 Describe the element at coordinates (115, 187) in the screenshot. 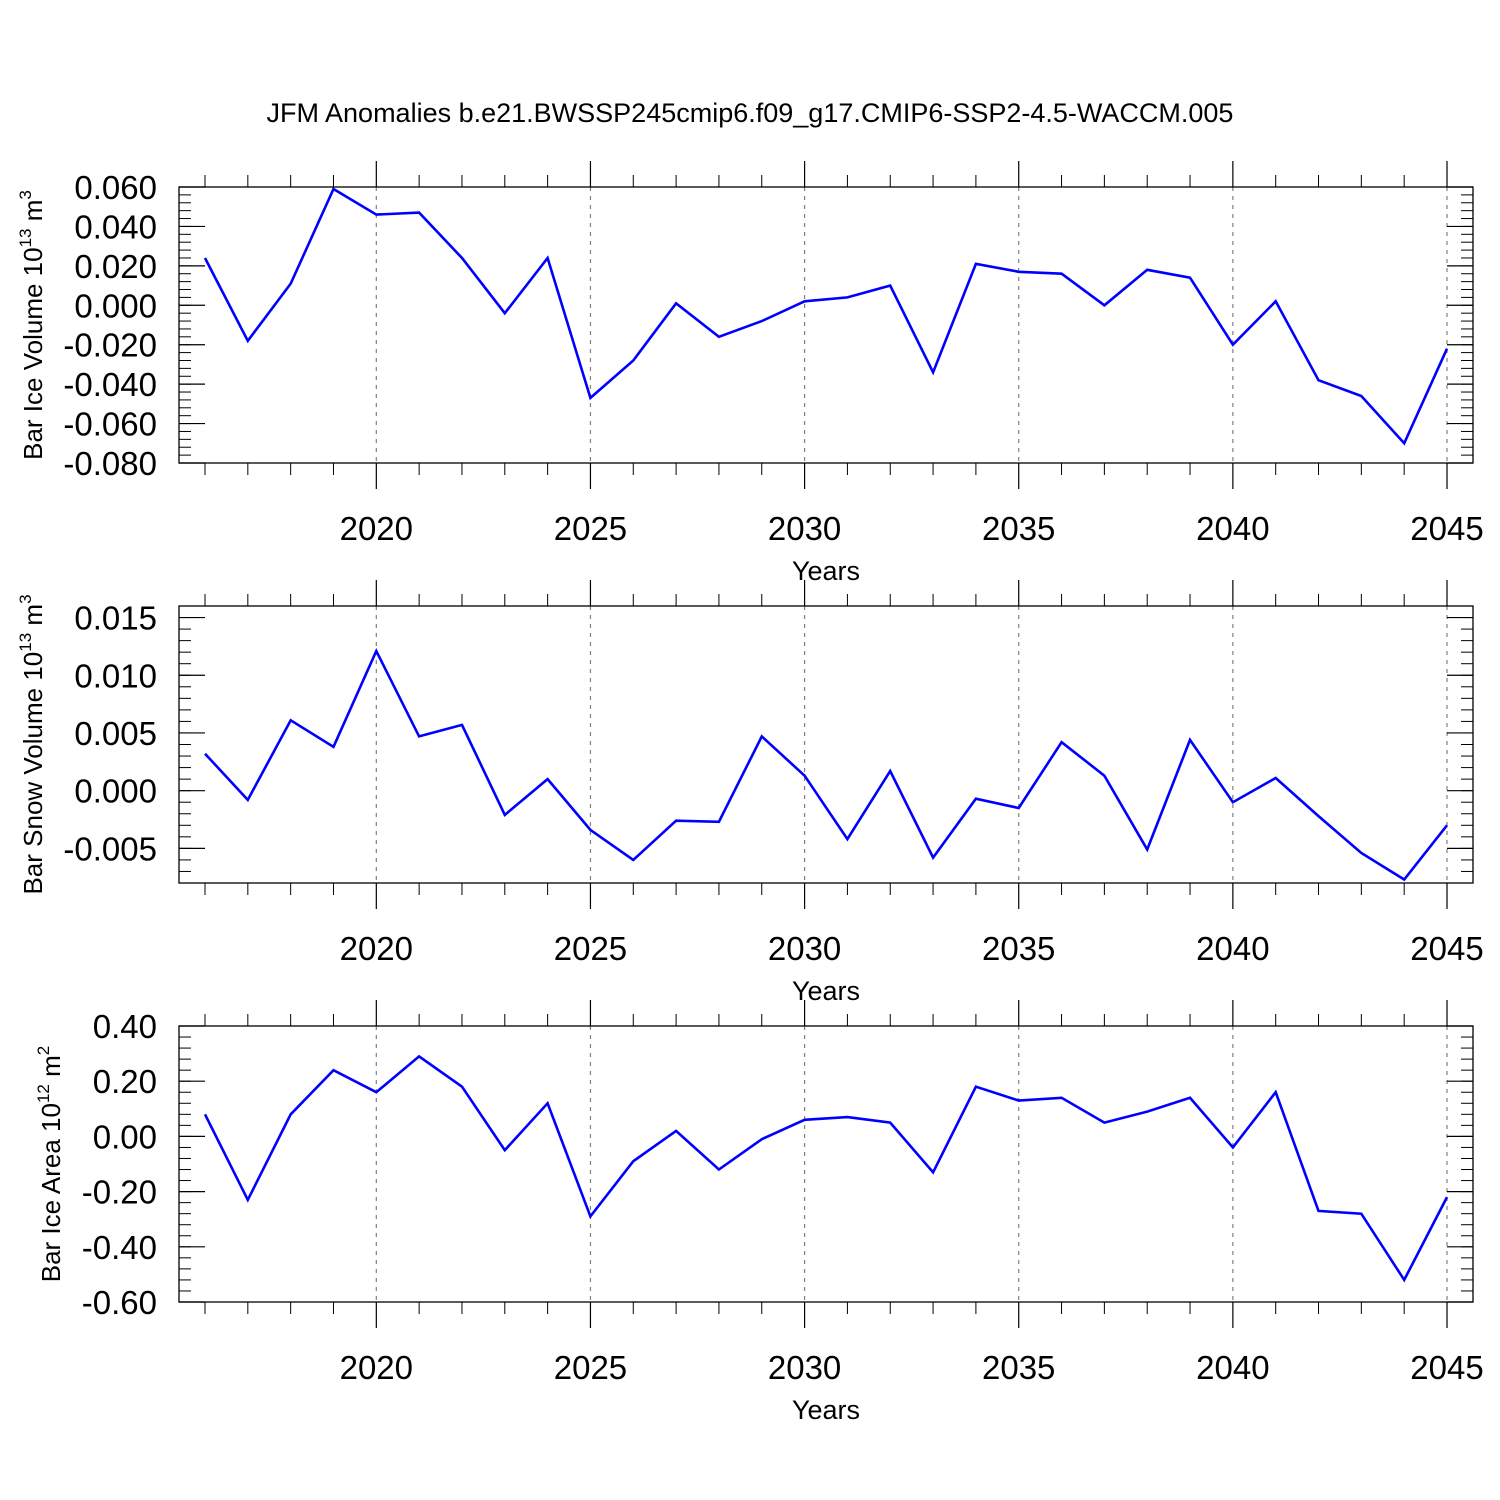

I see `y-tick-label: 0.060` at that location.